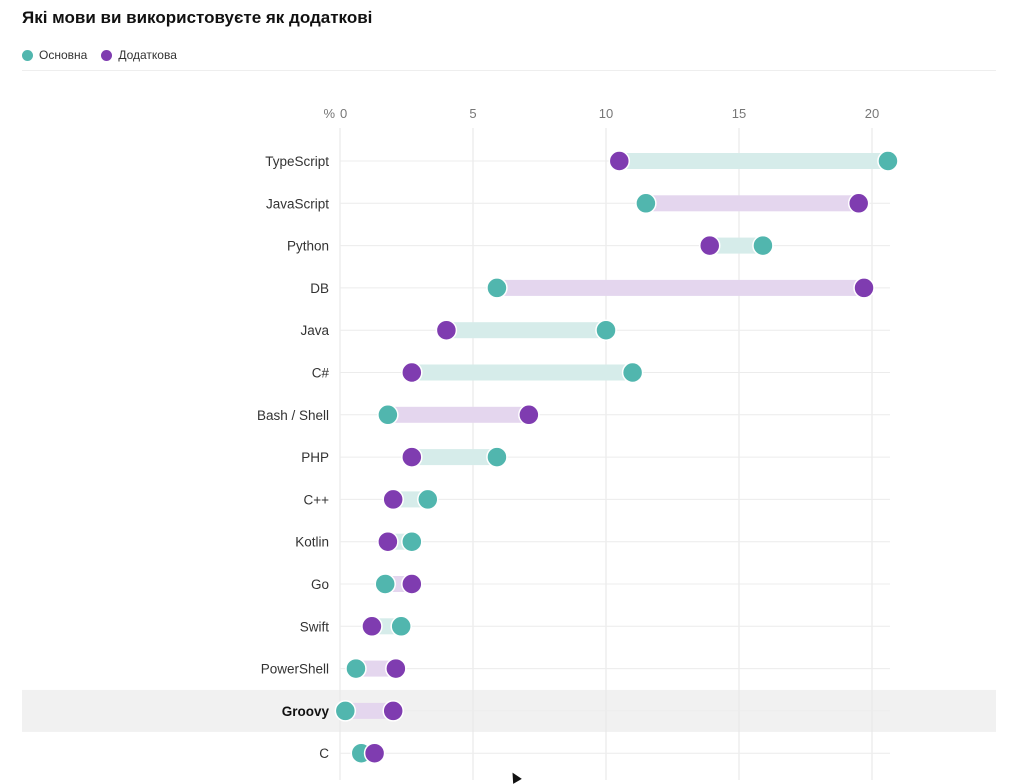  Describe the element at coordinates (316, 499) in the screenshot. I see `category-label: C++` at that location.